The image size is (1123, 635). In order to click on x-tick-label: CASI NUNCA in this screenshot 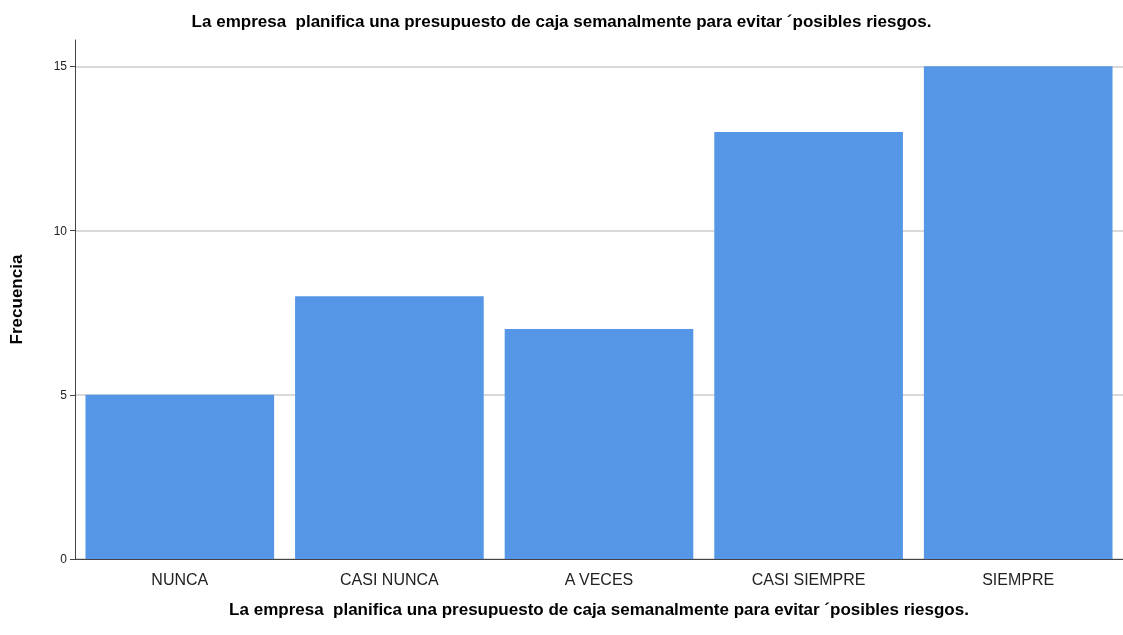, I will do `click(390, 579)`.